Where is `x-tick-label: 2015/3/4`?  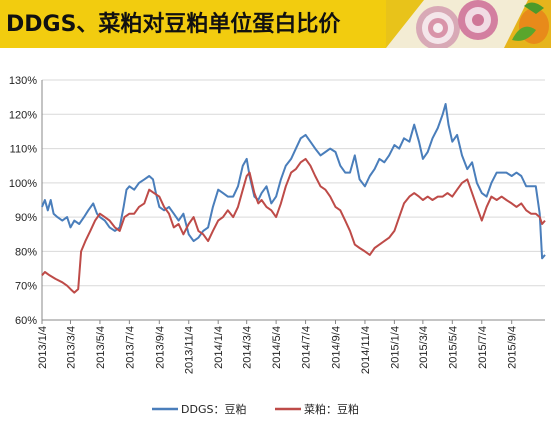 x-tick-label: 2015/3/4 is located at coordinates (424, 347).